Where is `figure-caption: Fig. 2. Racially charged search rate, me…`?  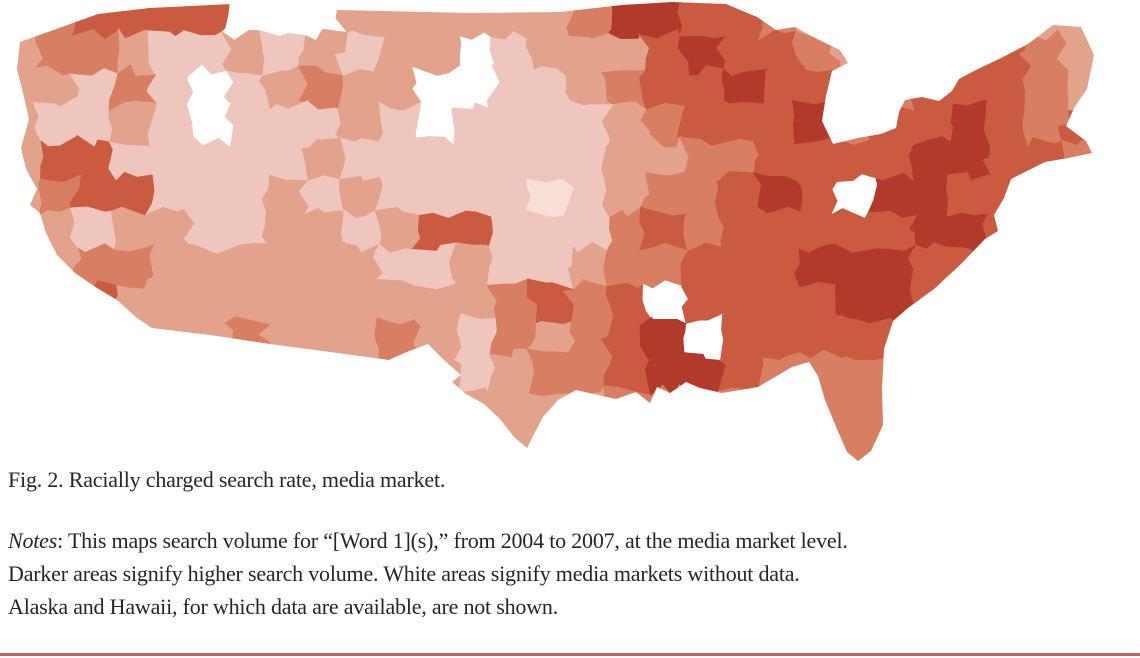 figure-caption: Fig. 2. Racially charged search rate, me… is located at coordinates (227, 479).